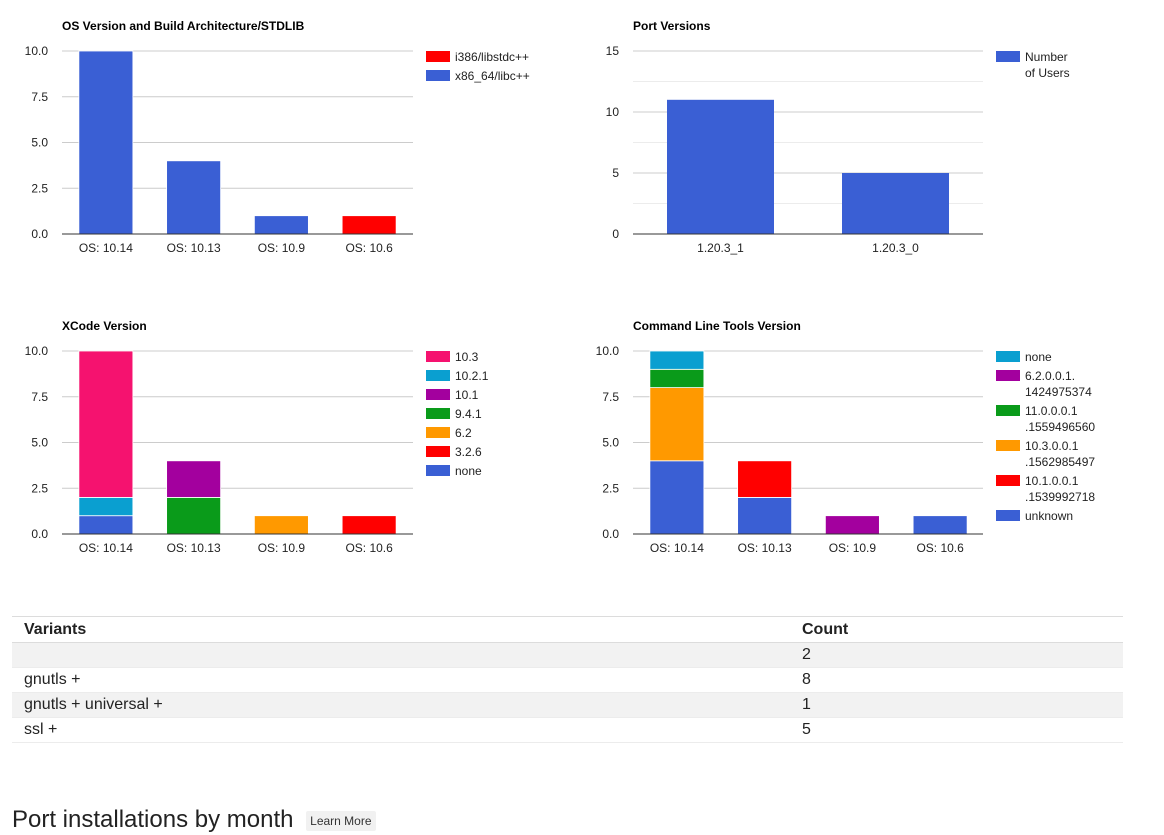  I want to click on legend-item: 10.1.0.0.1 .1539992718, so click(1045, 489).